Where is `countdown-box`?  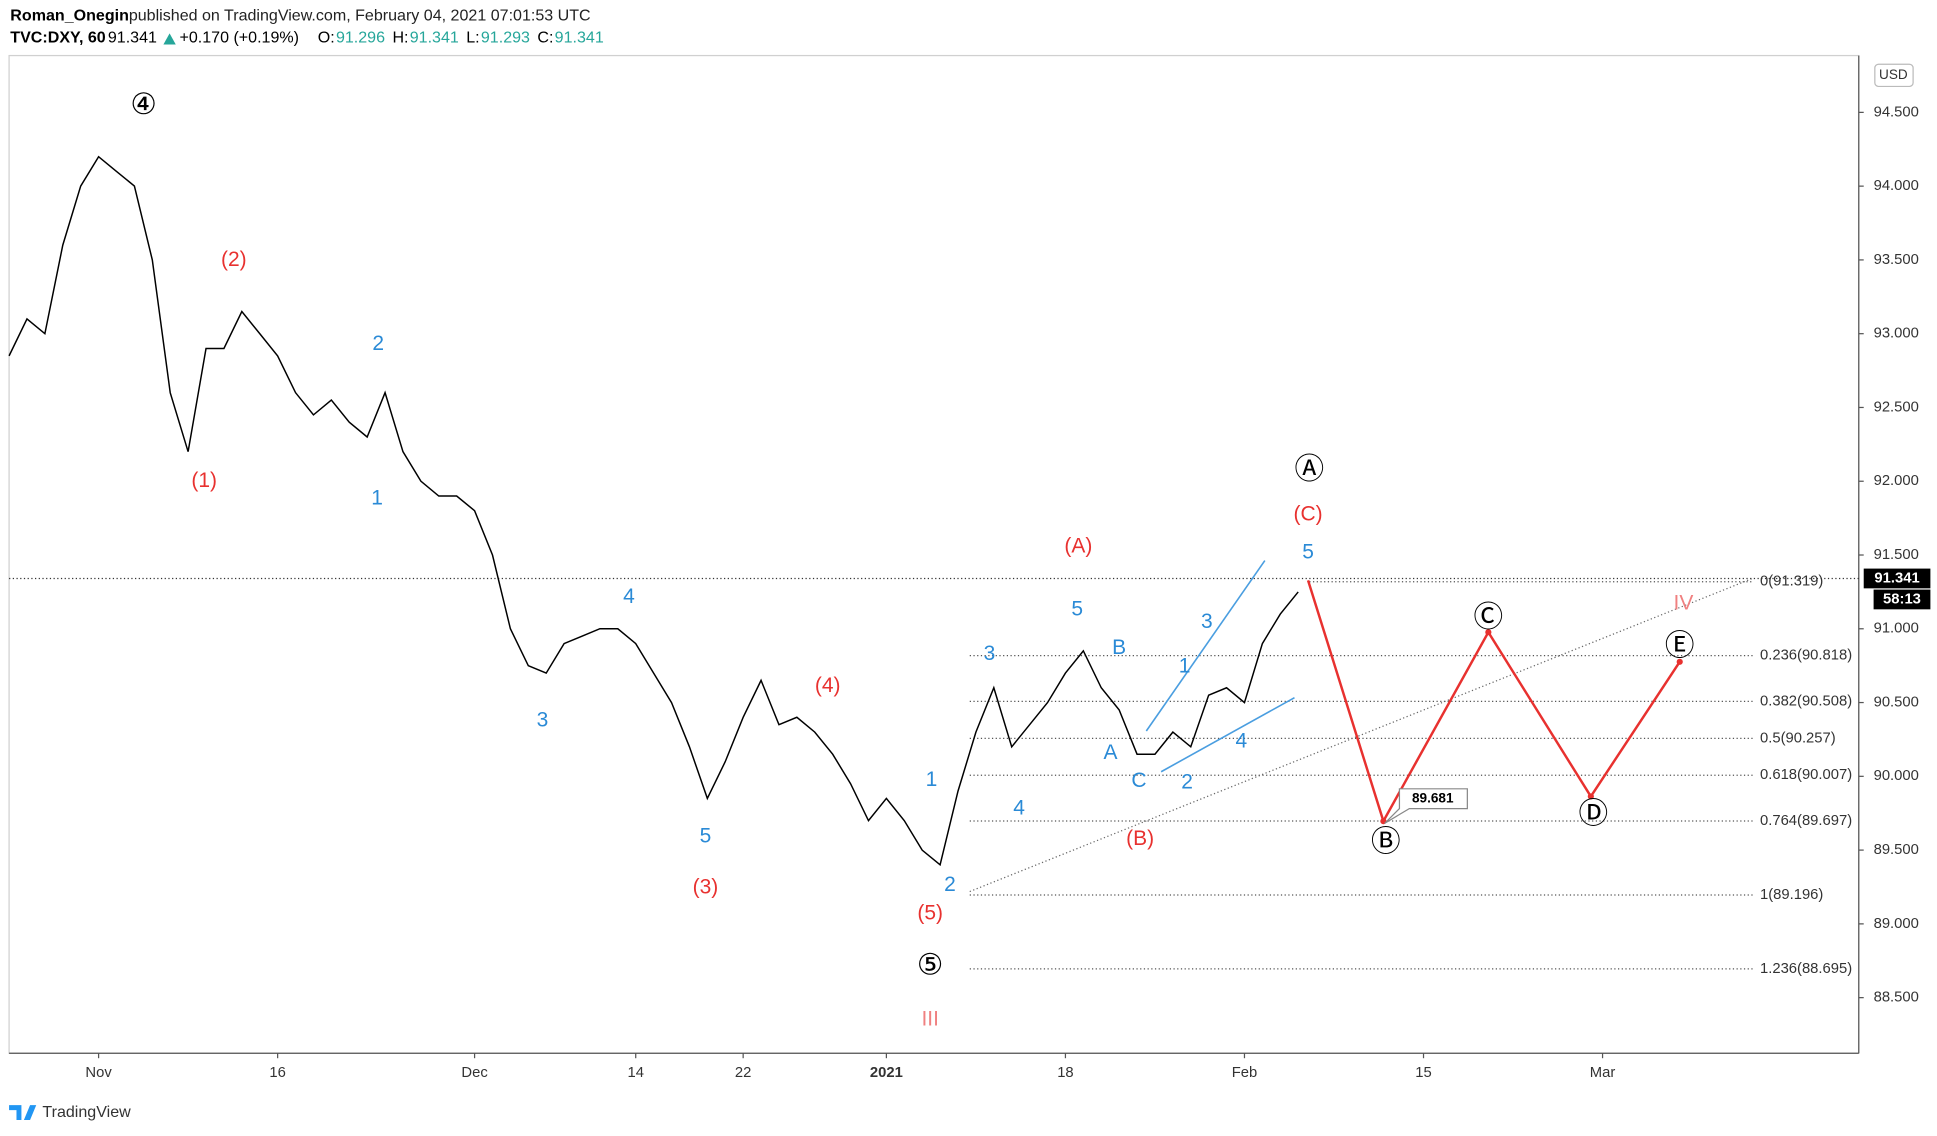
countdown-box is located at coordinates (1902, 599).